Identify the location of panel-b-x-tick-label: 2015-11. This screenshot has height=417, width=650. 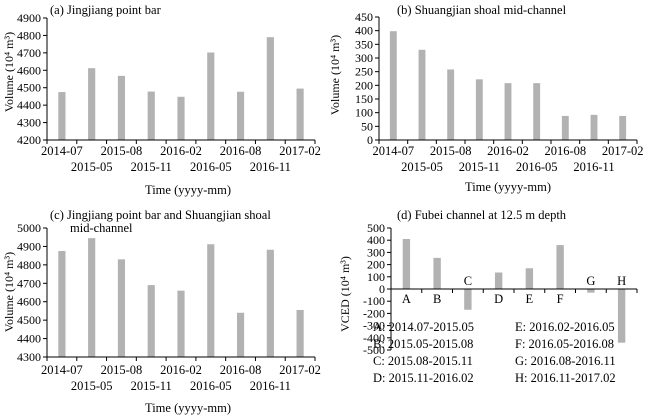
(479, 167).